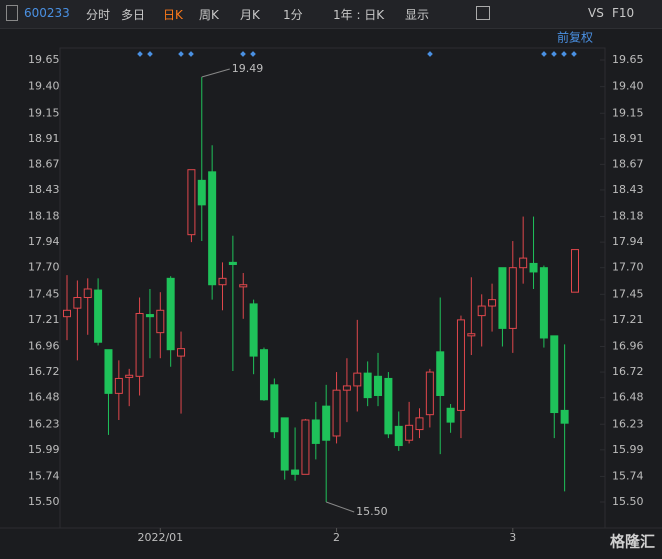  What do you see at coordinates (596, 13) in the screenshot?
I see `vs-button: VS` at bounding box center [596, 13].